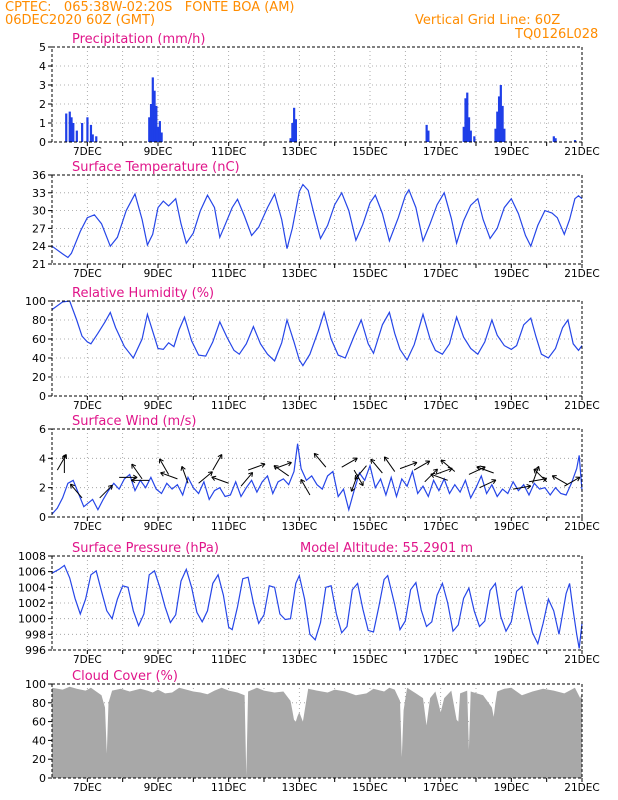 The image size is (618, 800). Describe the element at coordinates (138, 39) in the screenshot. I see `panel-title: Precipitation (mm/h)` at that location.